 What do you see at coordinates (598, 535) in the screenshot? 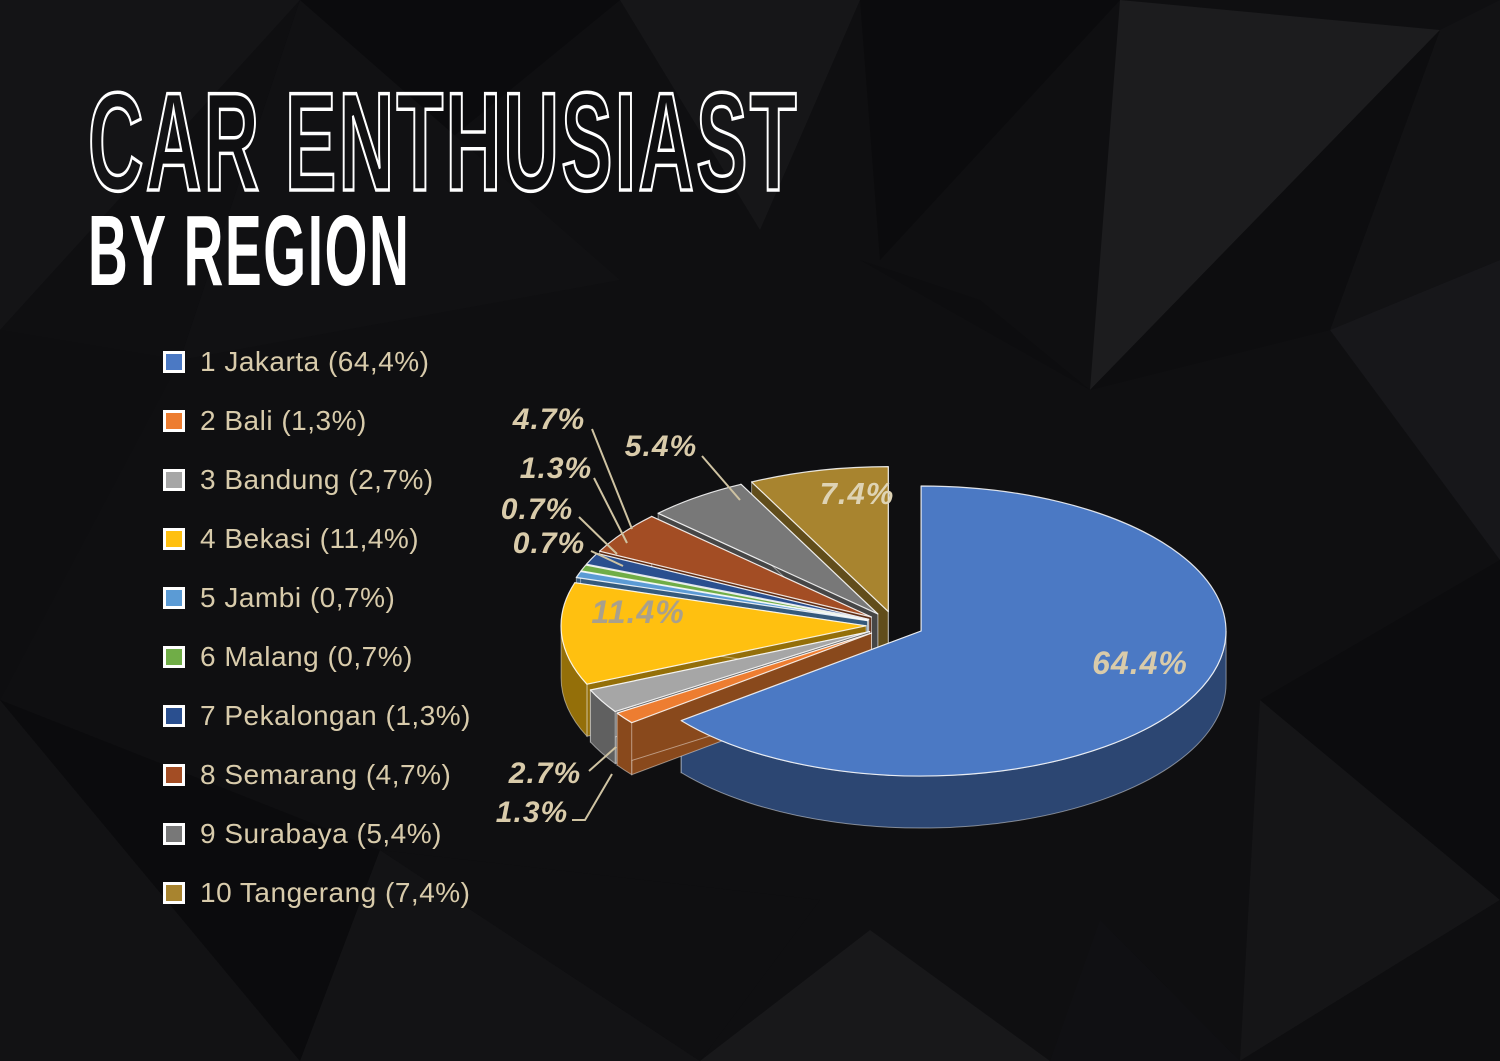
I see `pie-leader-malang` at bounding box center [598, 535].